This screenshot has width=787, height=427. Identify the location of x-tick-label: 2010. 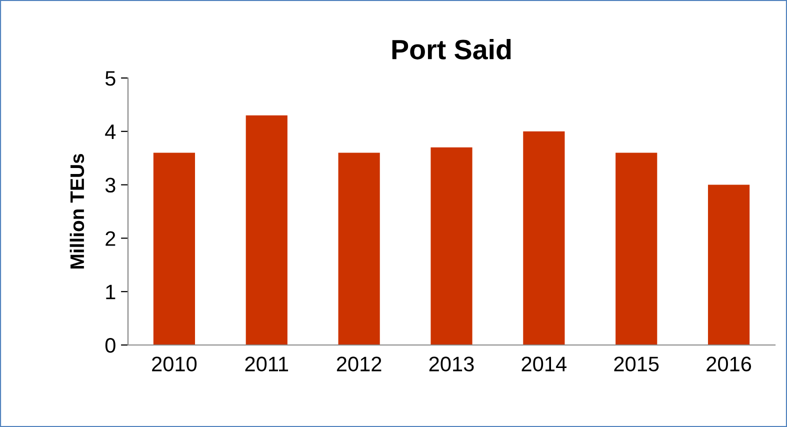
(174, 364).